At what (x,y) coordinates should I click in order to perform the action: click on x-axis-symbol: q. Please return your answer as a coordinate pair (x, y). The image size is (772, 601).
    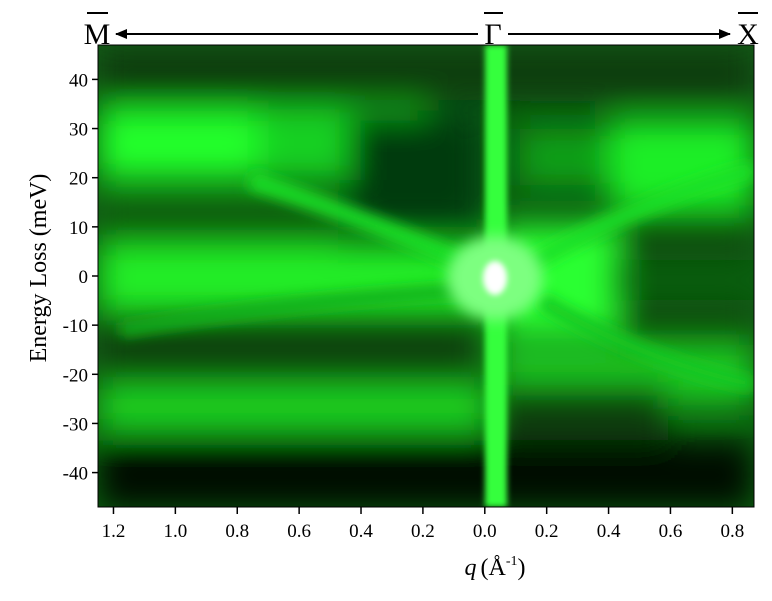
    Looking at the image, I should click on (471, 568).